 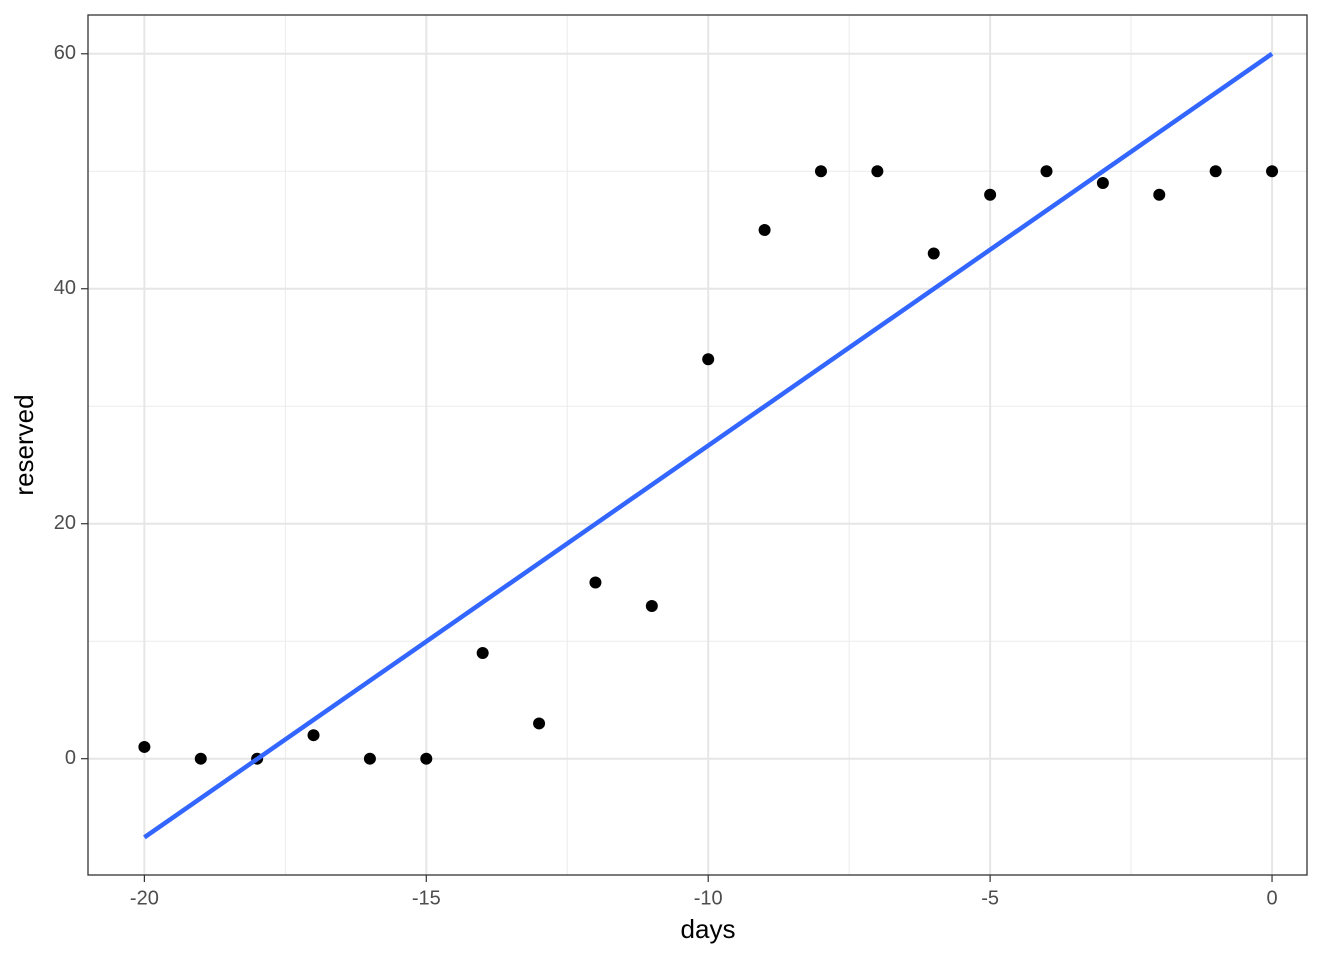 What do you see at coordinates (144, 898) in the screenshot?
I see `x-tick-label: -20` at bounding box center [144, 898].